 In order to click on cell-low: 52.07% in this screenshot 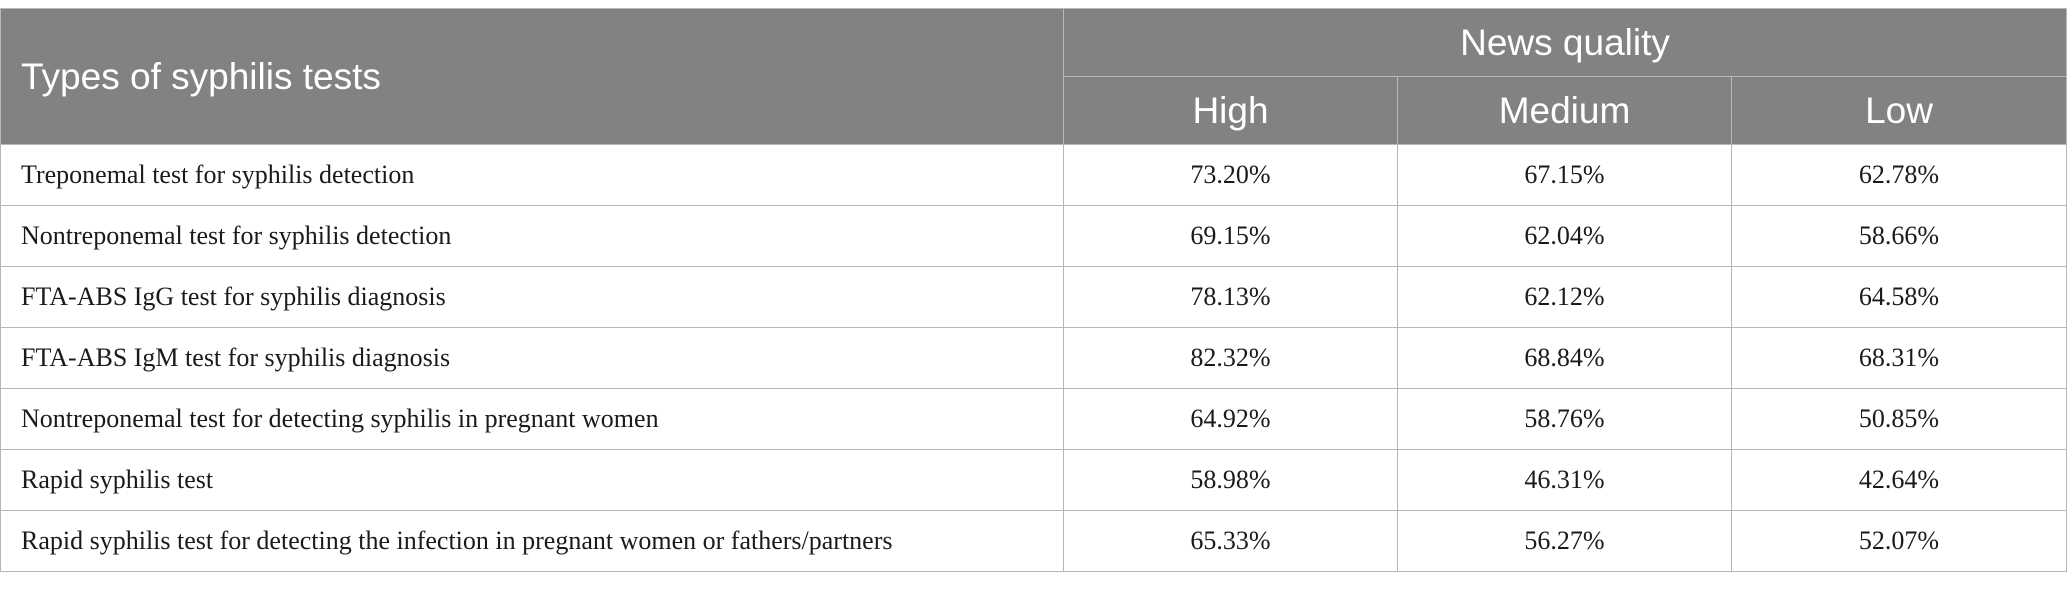, I will do `click(1898, 541)`.